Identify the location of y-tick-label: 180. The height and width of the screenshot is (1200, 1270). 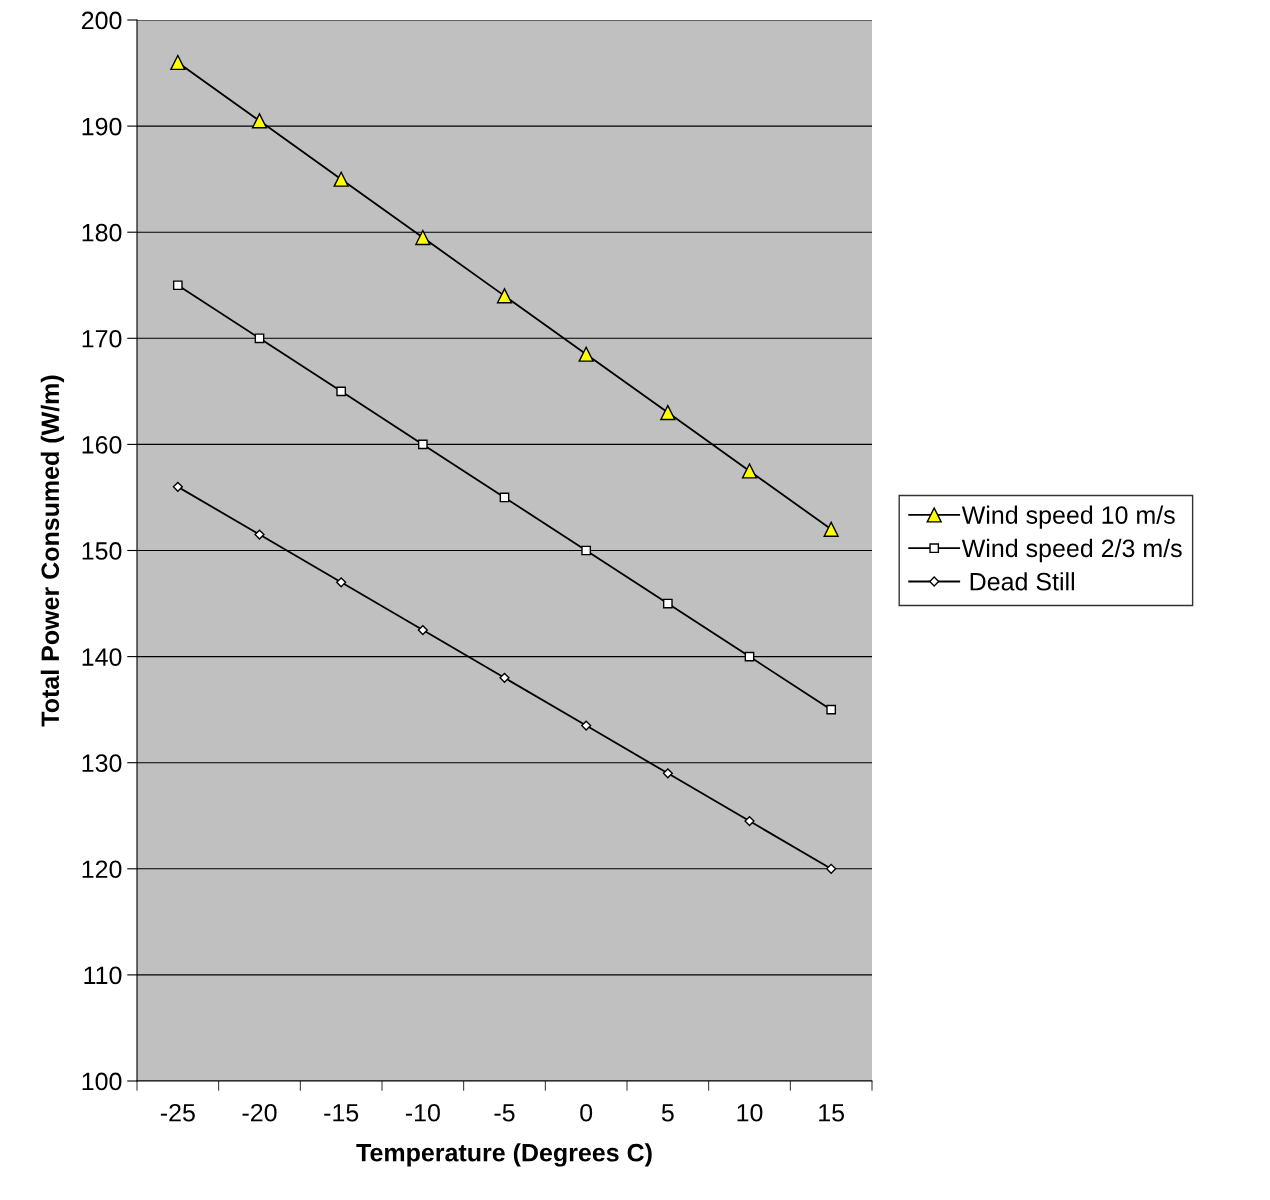
(102, 232).